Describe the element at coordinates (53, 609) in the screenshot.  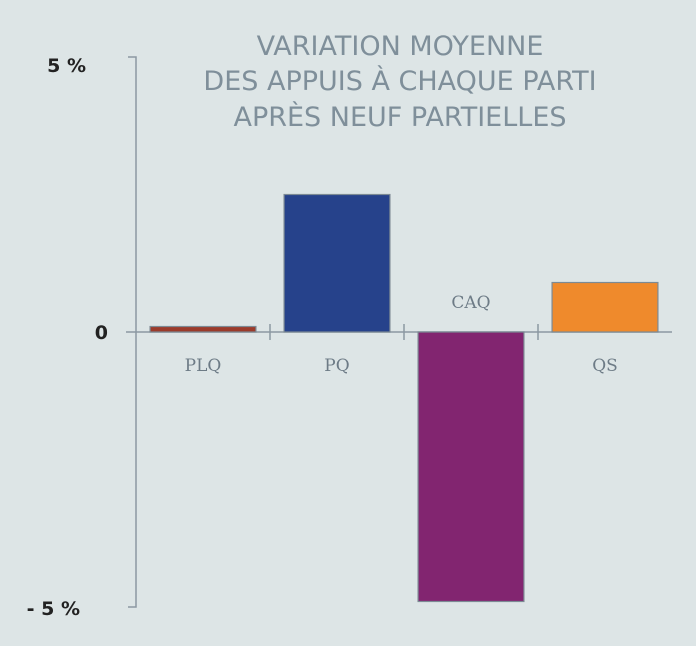
I see `y-tick-label-bottom: - 5 %` at that location.